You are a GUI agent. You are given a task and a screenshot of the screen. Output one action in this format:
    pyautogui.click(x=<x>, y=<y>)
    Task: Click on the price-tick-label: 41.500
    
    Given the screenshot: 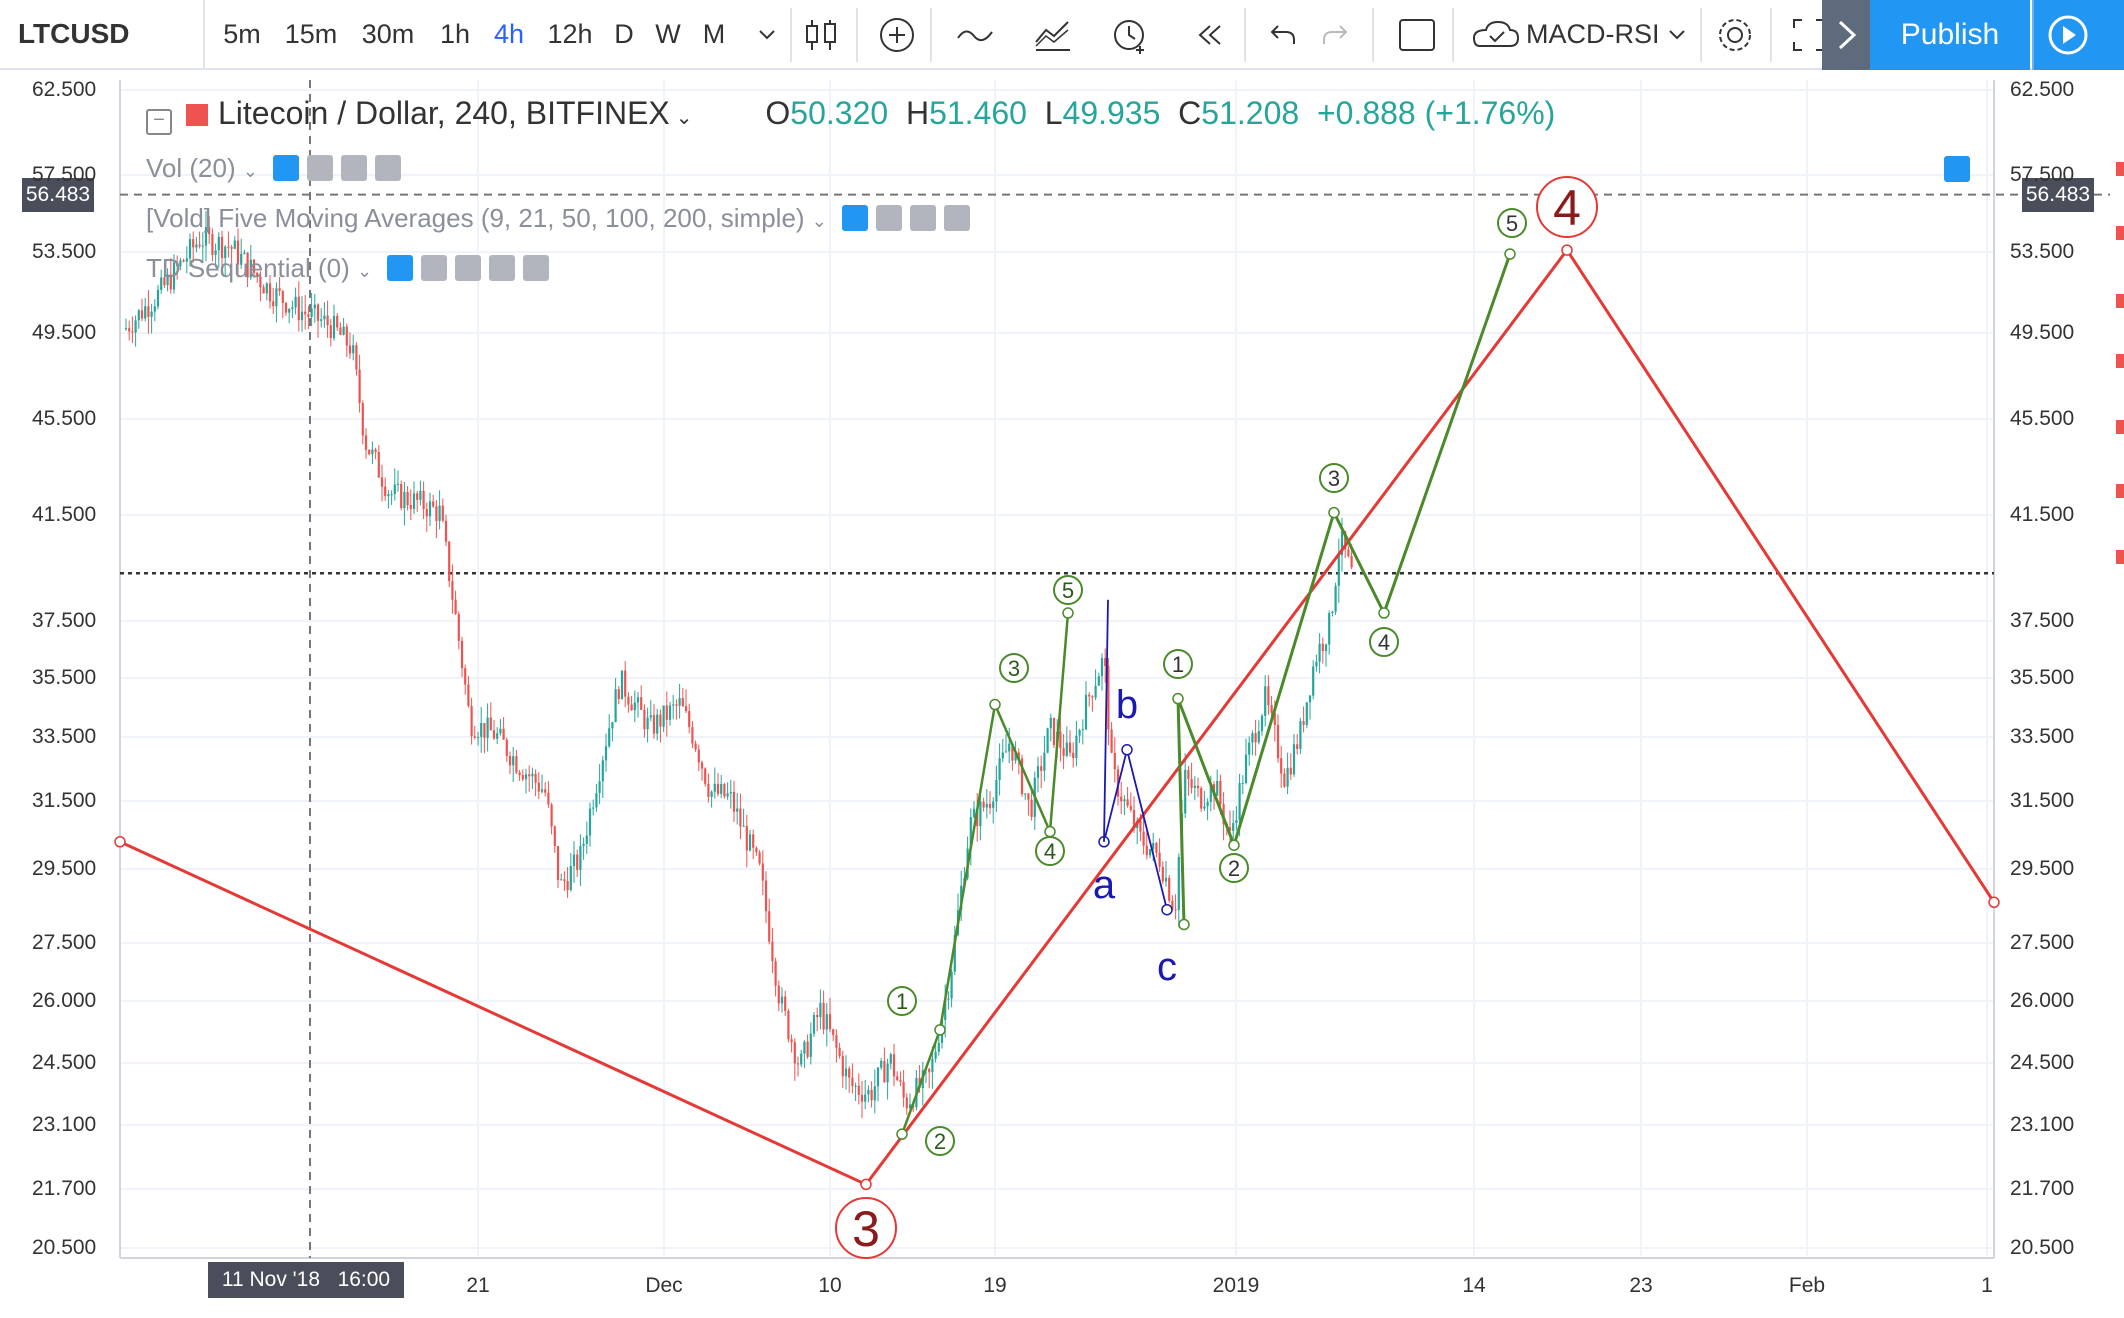 What is the action you would take?
    pyautogui.click(x=2042, y=514)
    